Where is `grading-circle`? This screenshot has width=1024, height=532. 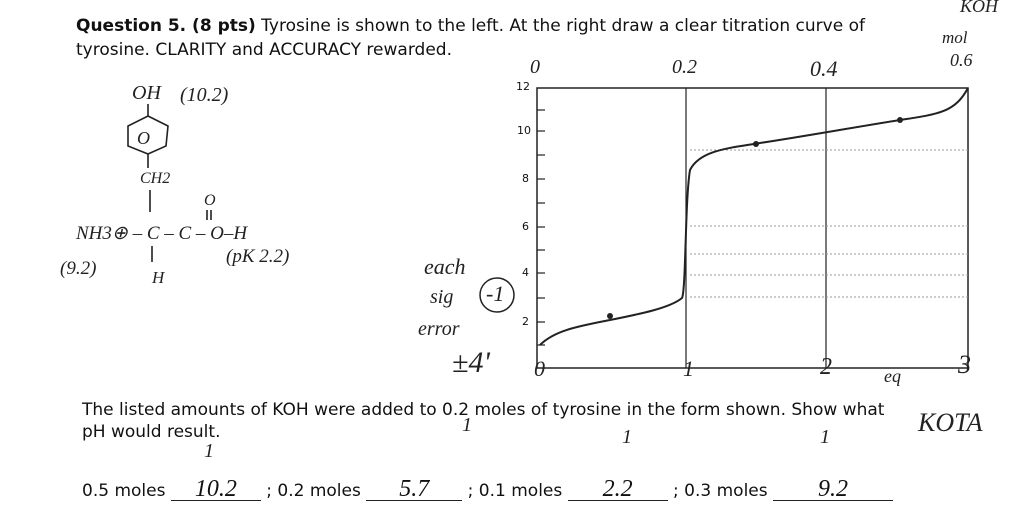 grading-circle is located at coordinates (497, 295).